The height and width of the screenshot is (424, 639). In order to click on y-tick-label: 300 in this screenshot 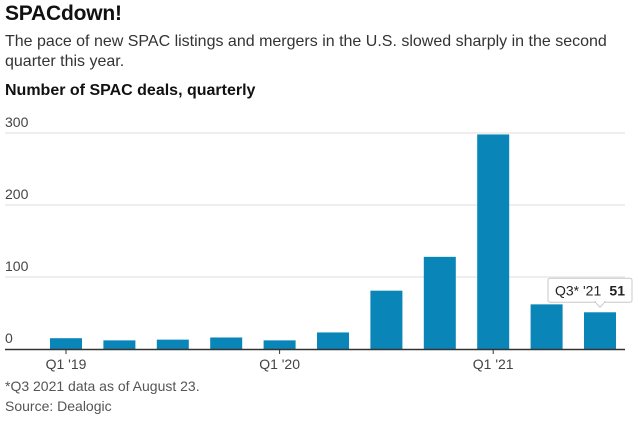, I will do `click(17, 122)`.